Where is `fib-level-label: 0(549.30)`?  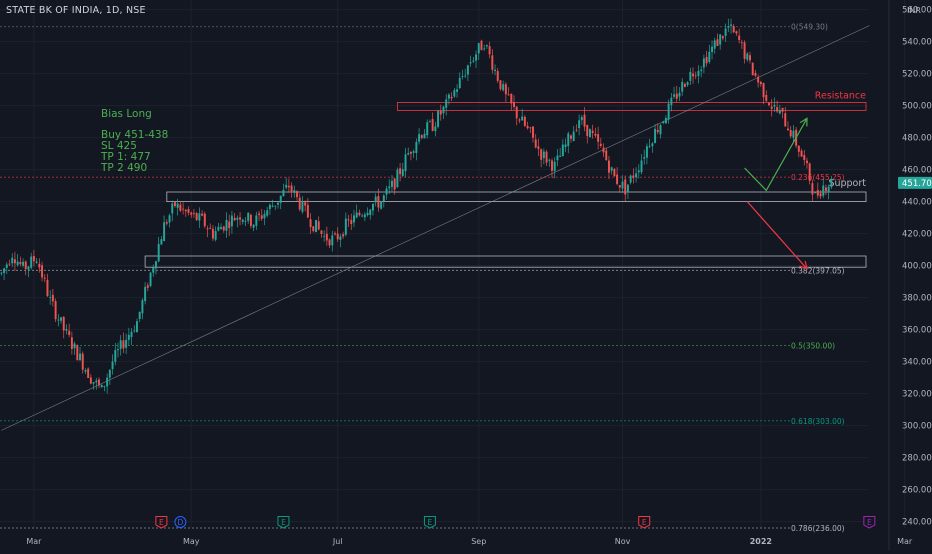 fib-level-label: 0(549.30) is located at coordinates (809, 27).